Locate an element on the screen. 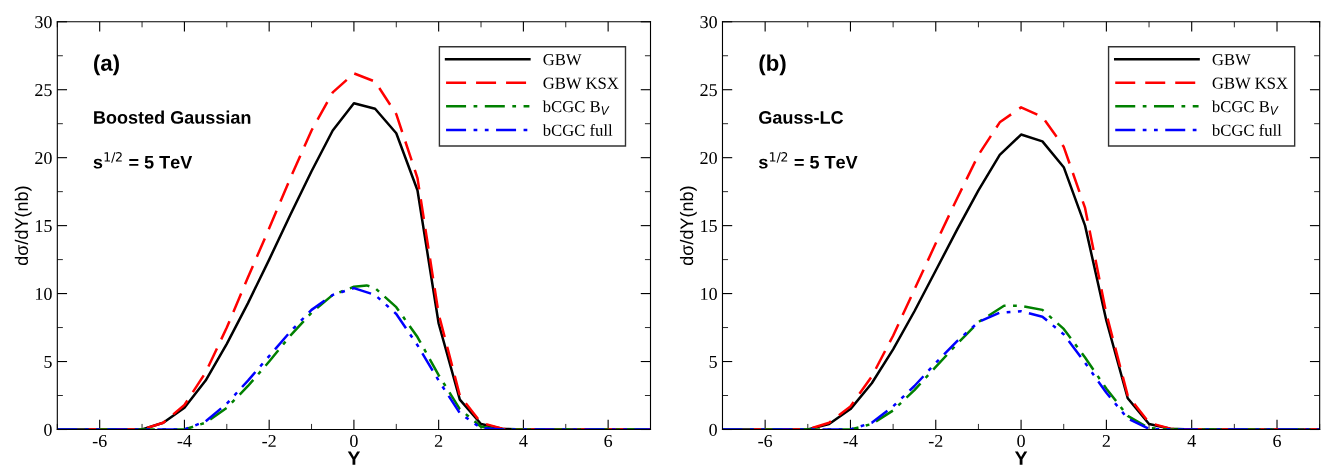 This screenshot has width=1333, height=473. annotation: (a) is located at coordinates (106, 65).